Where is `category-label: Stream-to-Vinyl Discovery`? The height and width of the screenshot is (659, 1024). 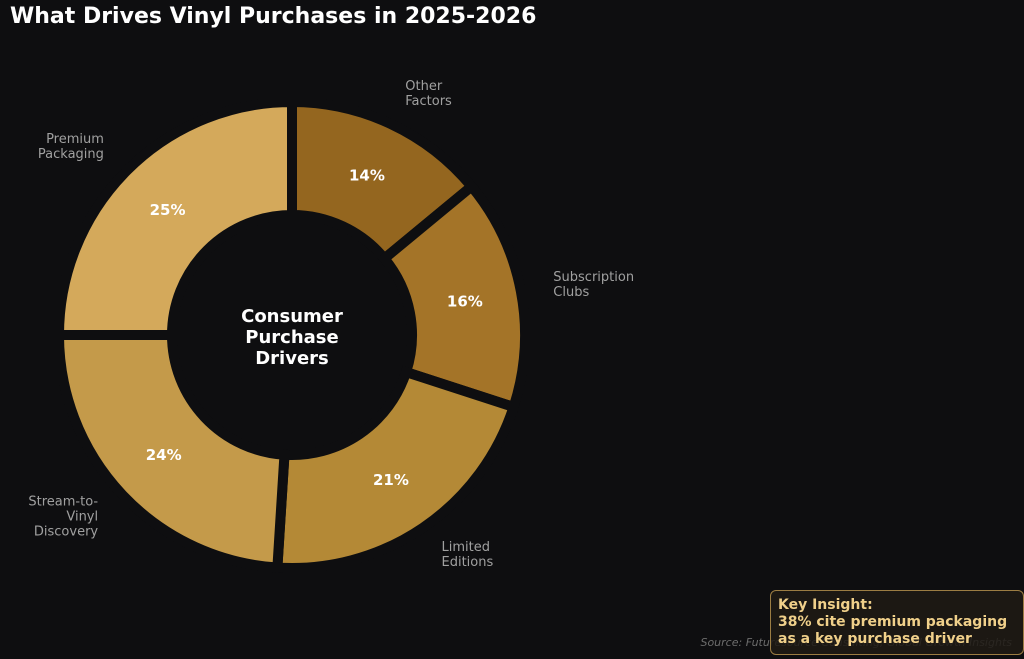 category-label: Stream-to-Vinyl Discovery is located at coordinates (63, 517).